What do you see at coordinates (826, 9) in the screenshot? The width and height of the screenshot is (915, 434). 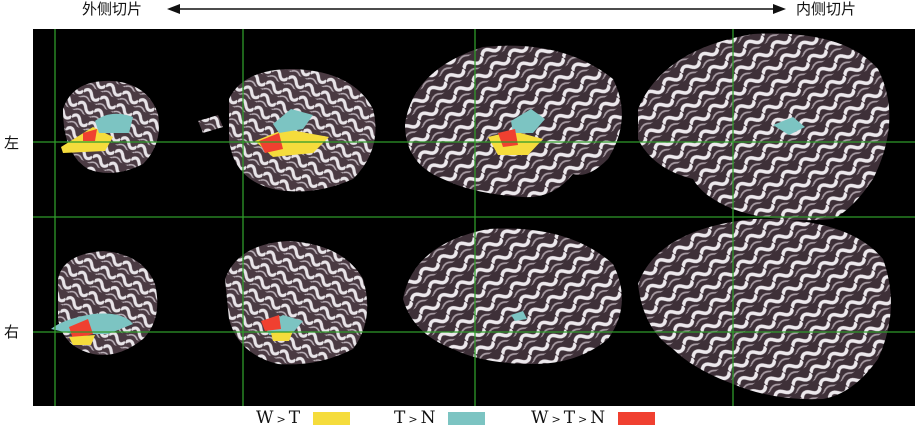 I see `medial-slice-label: 内侧切片` at bounding box center [826, 9].